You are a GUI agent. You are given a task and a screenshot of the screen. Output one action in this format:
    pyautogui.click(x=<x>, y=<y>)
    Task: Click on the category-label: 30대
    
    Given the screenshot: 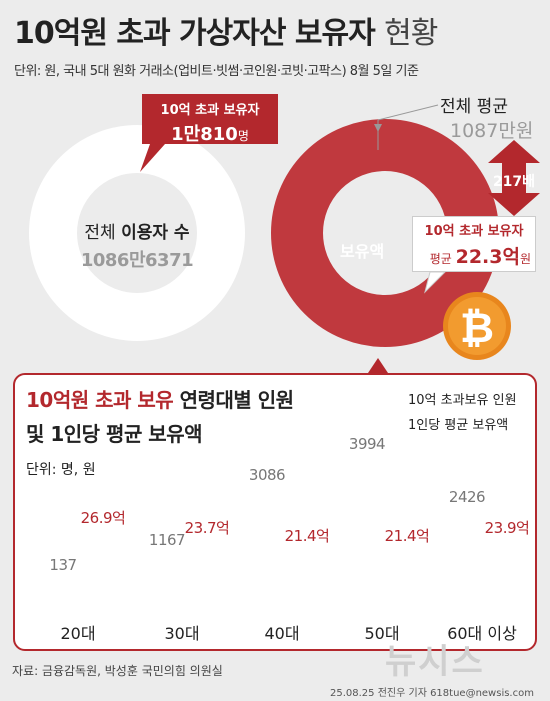 What is the action you would take?
    pyautogui.click(x=182, y=633)
    